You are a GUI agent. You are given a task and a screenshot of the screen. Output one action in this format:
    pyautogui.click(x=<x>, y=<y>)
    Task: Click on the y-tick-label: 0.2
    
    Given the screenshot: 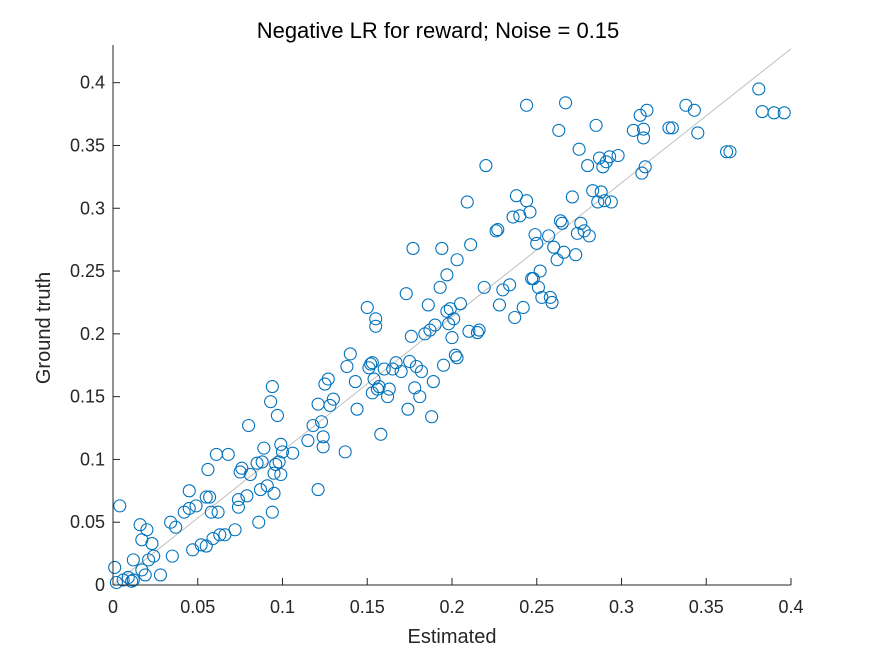 What is the action you would take?
    pyautogui.click(x=92, y=334)
    